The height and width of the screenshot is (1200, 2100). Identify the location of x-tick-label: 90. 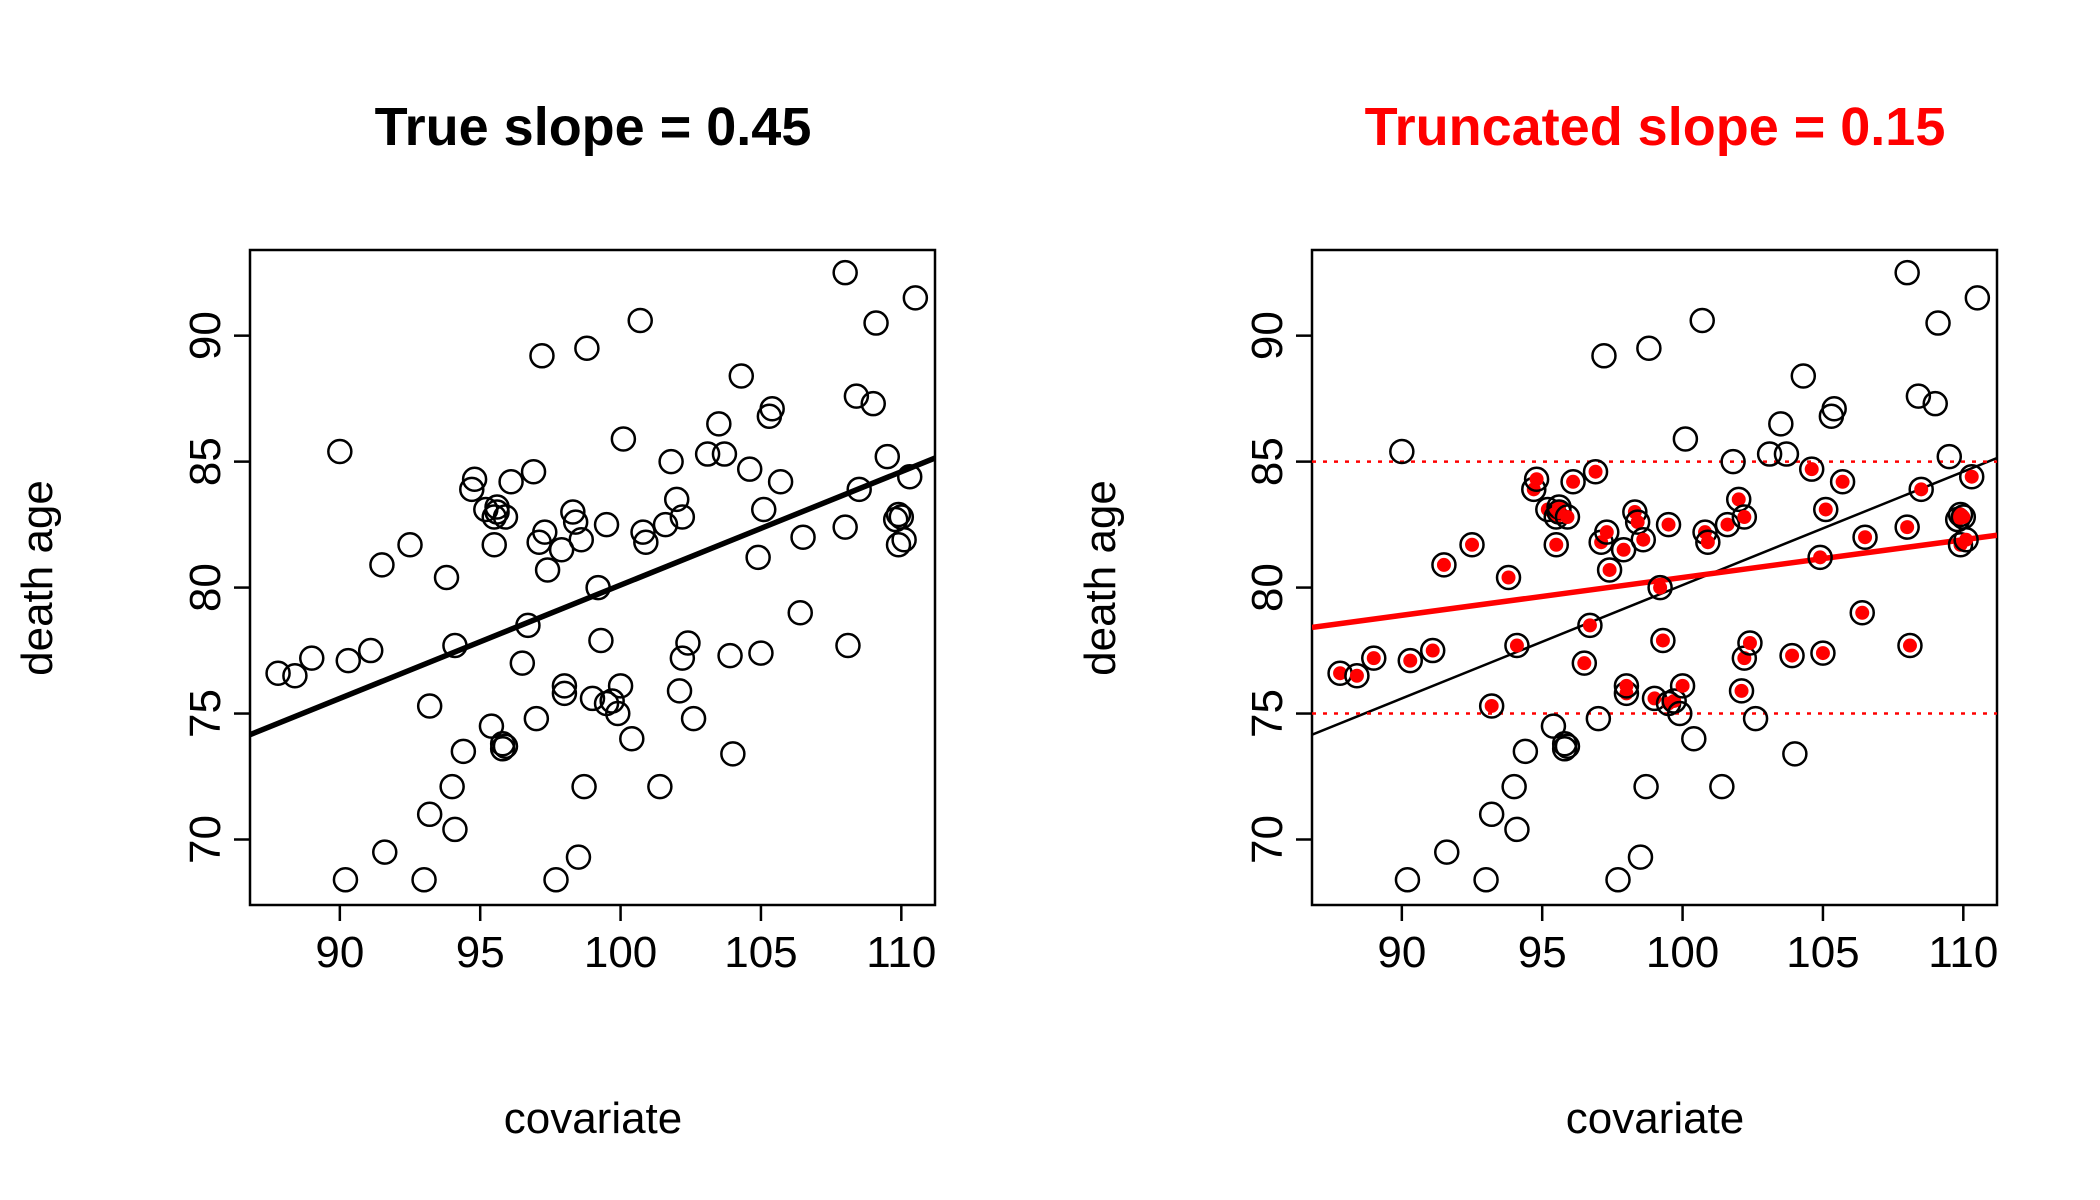
(1401, 952).